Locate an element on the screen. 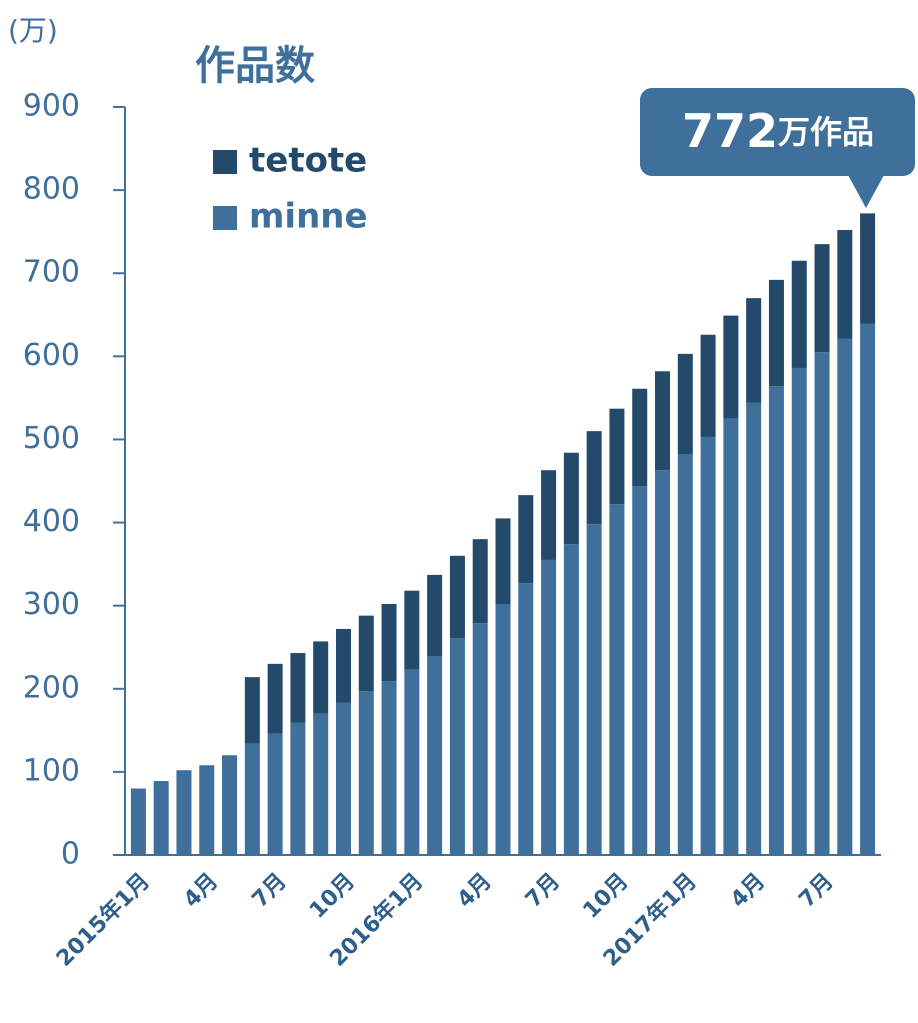 This screenshot has height=1023, width=918. y-tick-label: 700 is located at coordinates (51, 272).